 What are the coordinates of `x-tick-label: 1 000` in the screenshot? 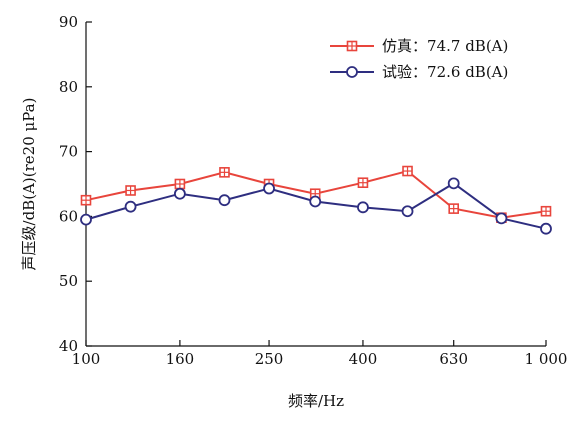 It's located at (546, 359).